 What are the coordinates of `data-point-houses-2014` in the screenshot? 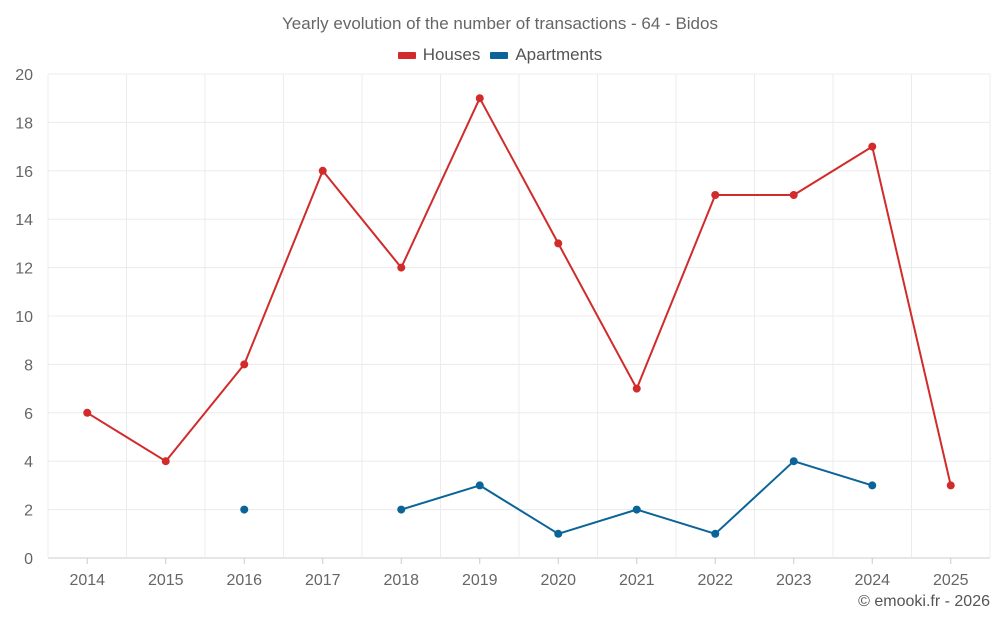 It's located at (87, 412).